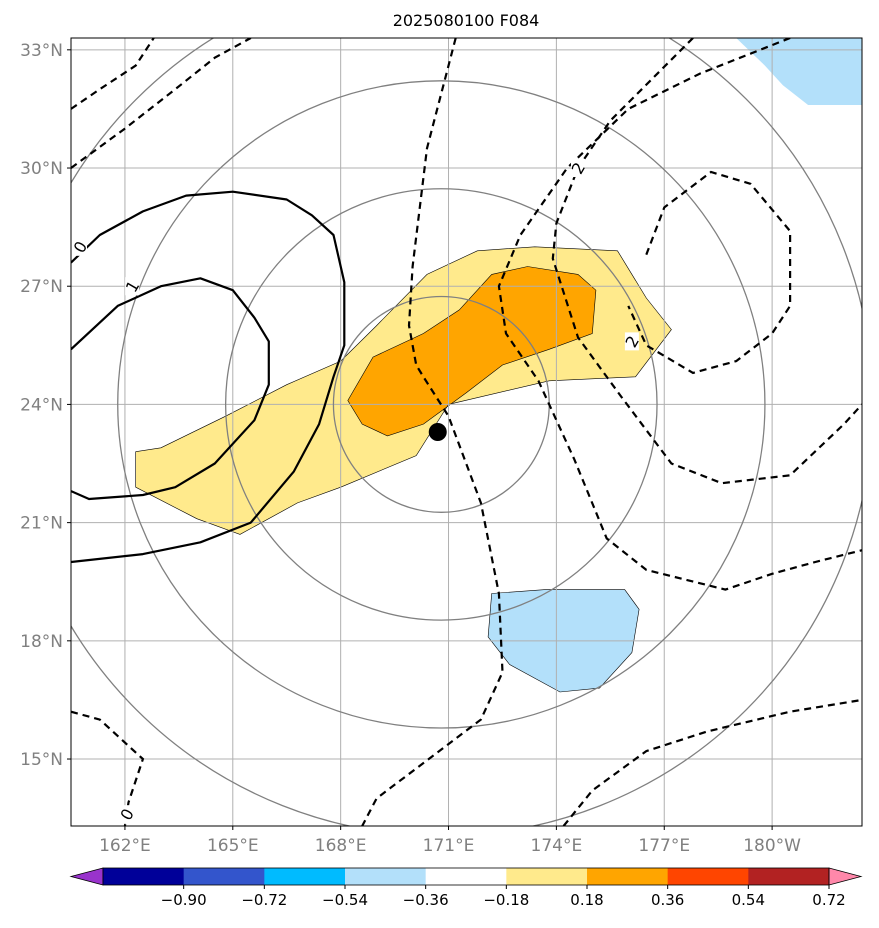 Image resolution: width=879 pixels, height=928 pixels. What do you see at coordinates (449, 846) in the screenshot?
I see `lon-tick-label-3: 171°E` at bounding box center [449, 846].